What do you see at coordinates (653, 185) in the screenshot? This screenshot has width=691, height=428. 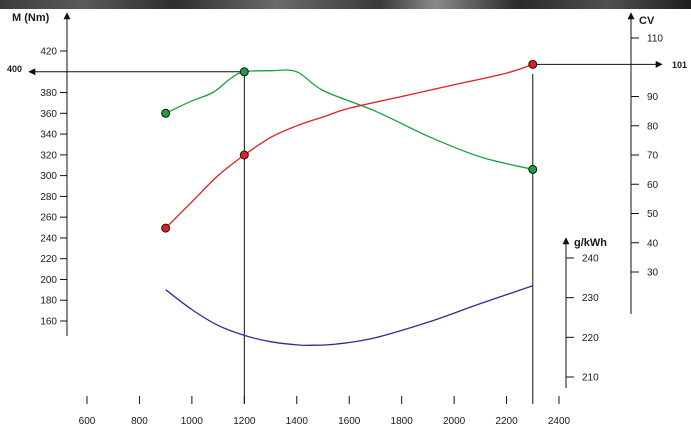 I see `power-tick-label: 60` at bounding box center [653, 185].